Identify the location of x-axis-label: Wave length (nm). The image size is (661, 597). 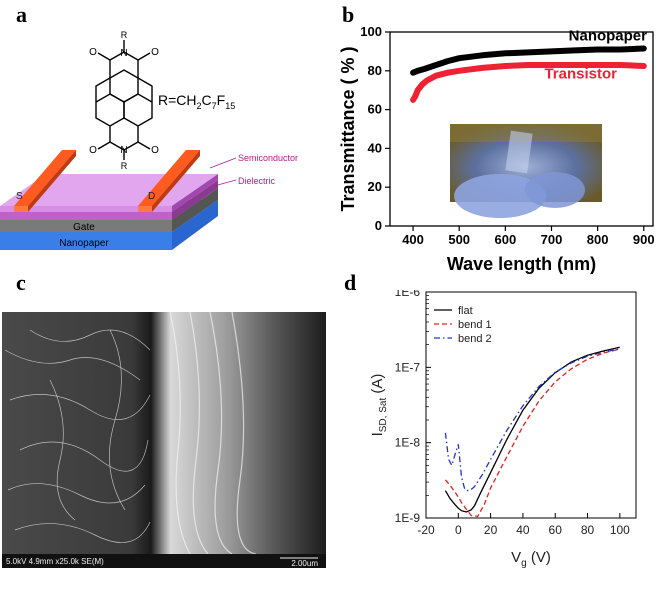
(521, 264).